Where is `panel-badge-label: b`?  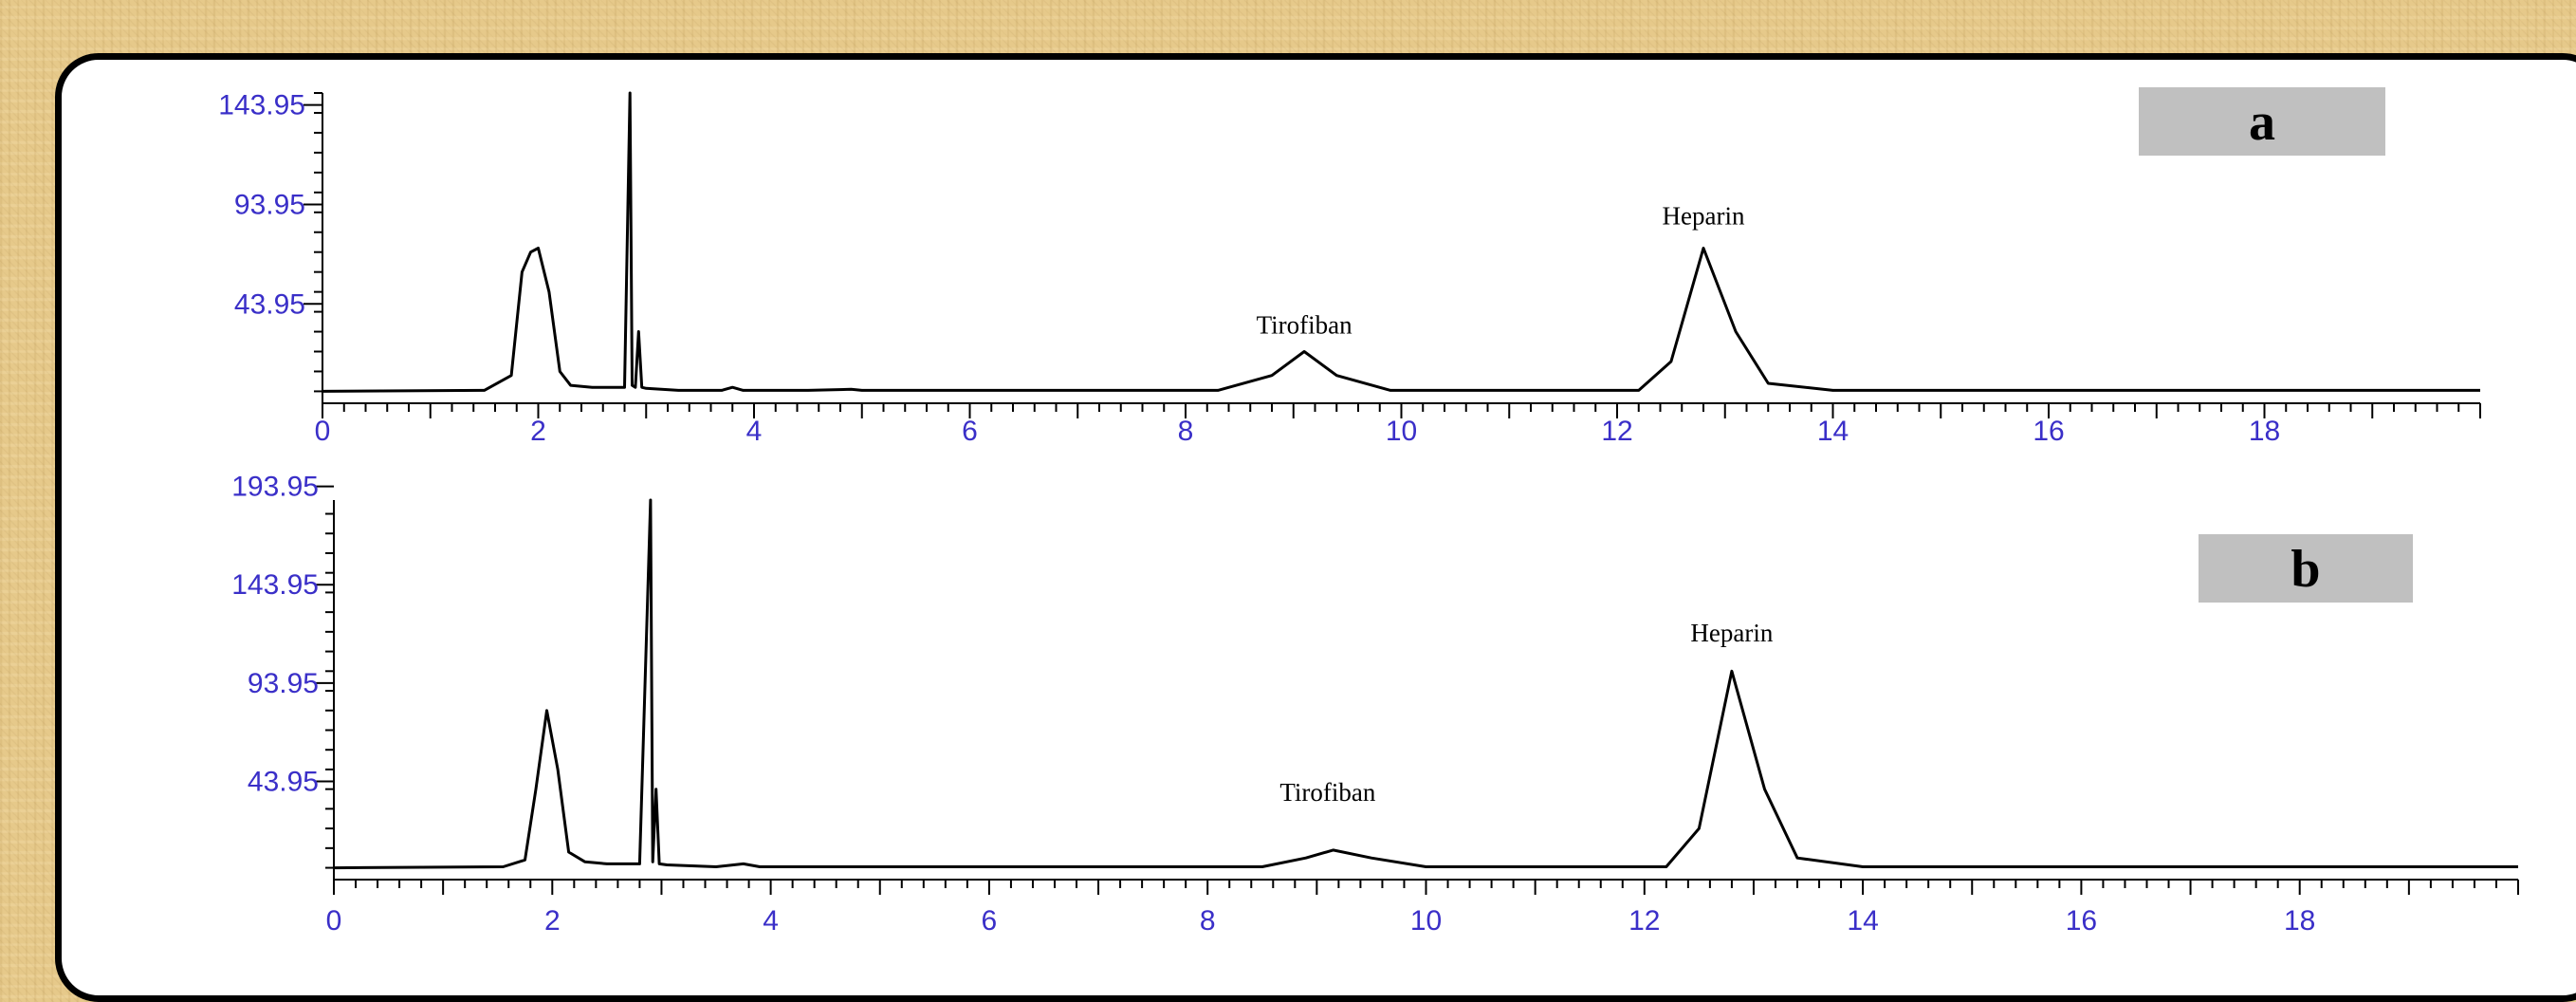 panel-badge-label: b is located at coordinates (2305, 569).